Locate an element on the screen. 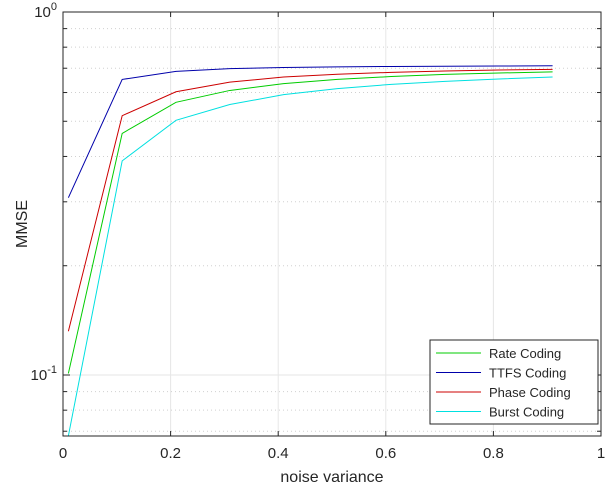  x-tick-label: 0 is located at coordinates (63, 453).